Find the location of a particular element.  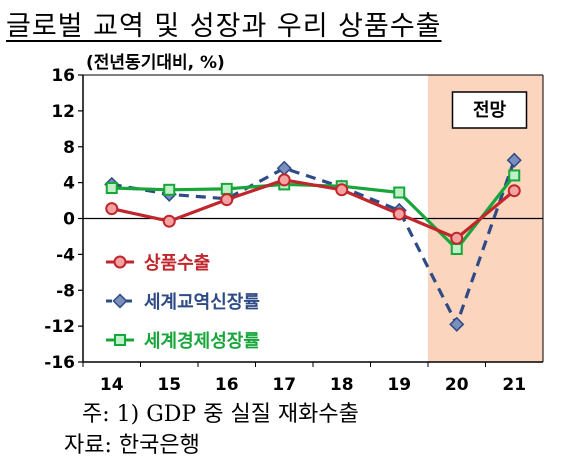

x-tick-label: 15 is located at coordinates (169, 385).